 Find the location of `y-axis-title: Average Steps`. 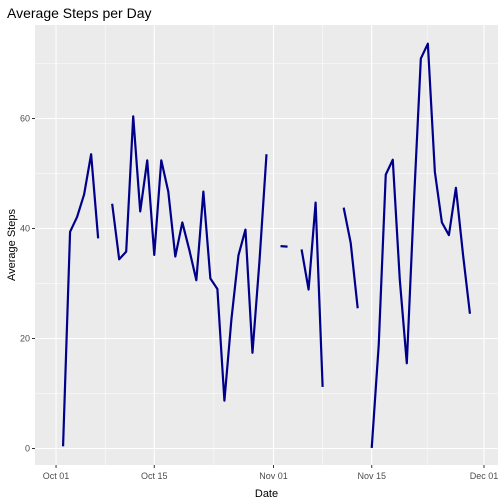

y-axis-title: Average Steps is located at coordinates (12, 245).